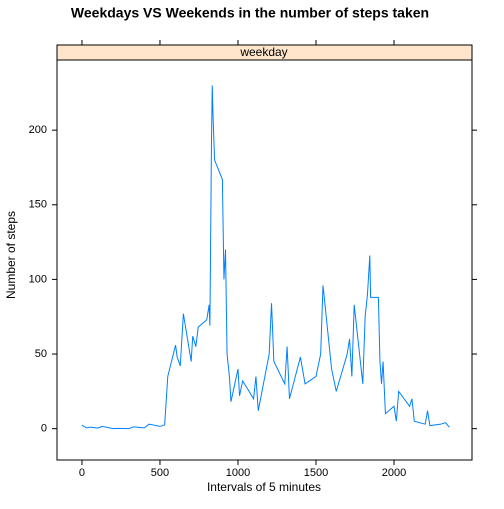 Image resolution: width=504 pixels, height=509 pixels. Describe the element at coordinates (44, 429) in the screenshot. I see `y-tick-label: 0` at that location.